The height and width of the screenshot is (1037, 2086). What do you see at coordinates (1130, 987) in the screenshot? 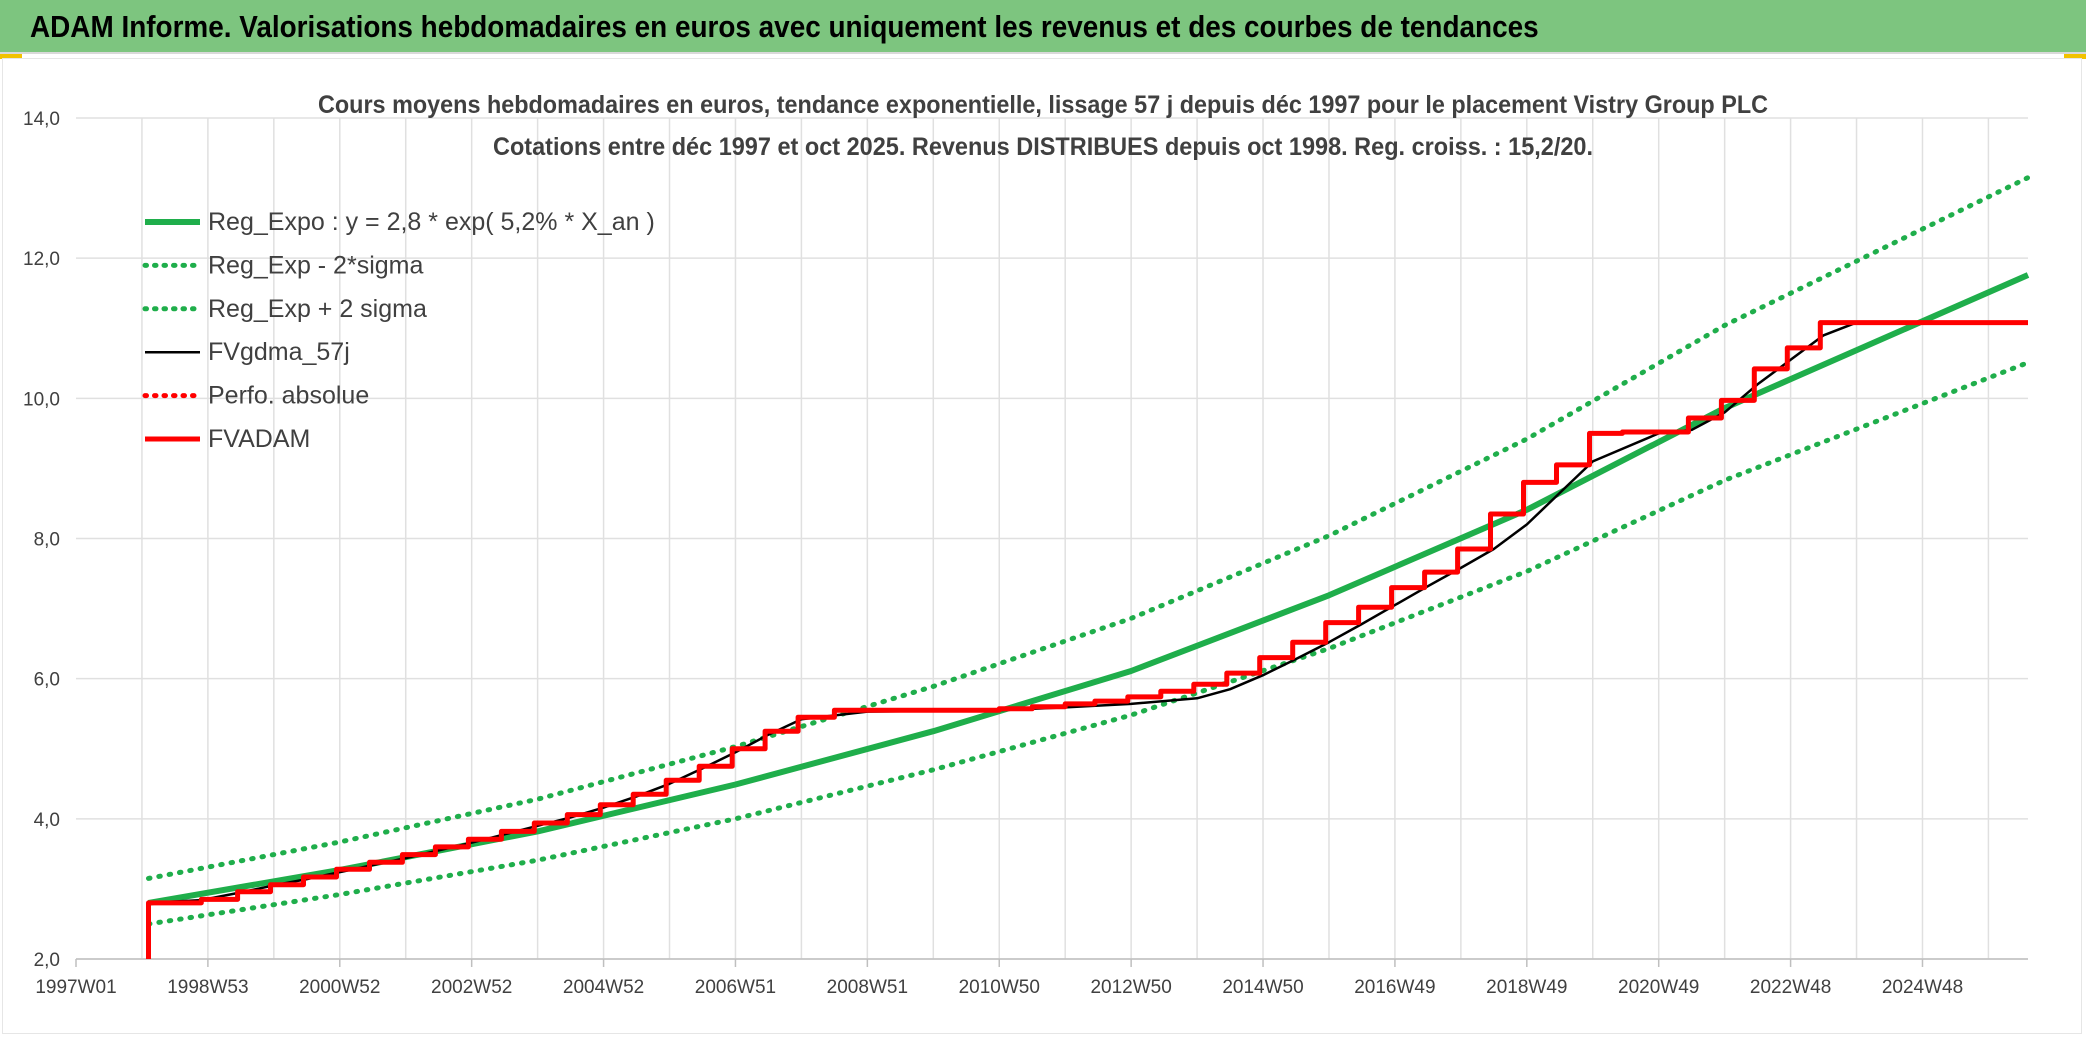
I see `x-tick-label: 2012W50` at bounding box center [1130, 987].